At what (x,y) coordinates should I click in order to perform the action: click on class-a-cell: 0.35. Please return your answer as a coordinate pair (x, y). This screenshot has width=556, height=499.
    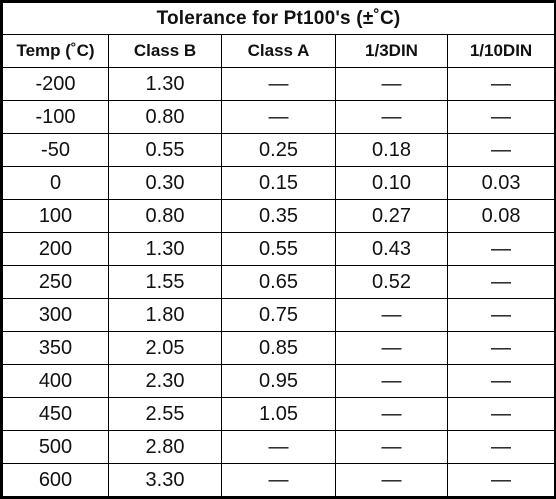
    Looking at the image, I should click on (278, 216).